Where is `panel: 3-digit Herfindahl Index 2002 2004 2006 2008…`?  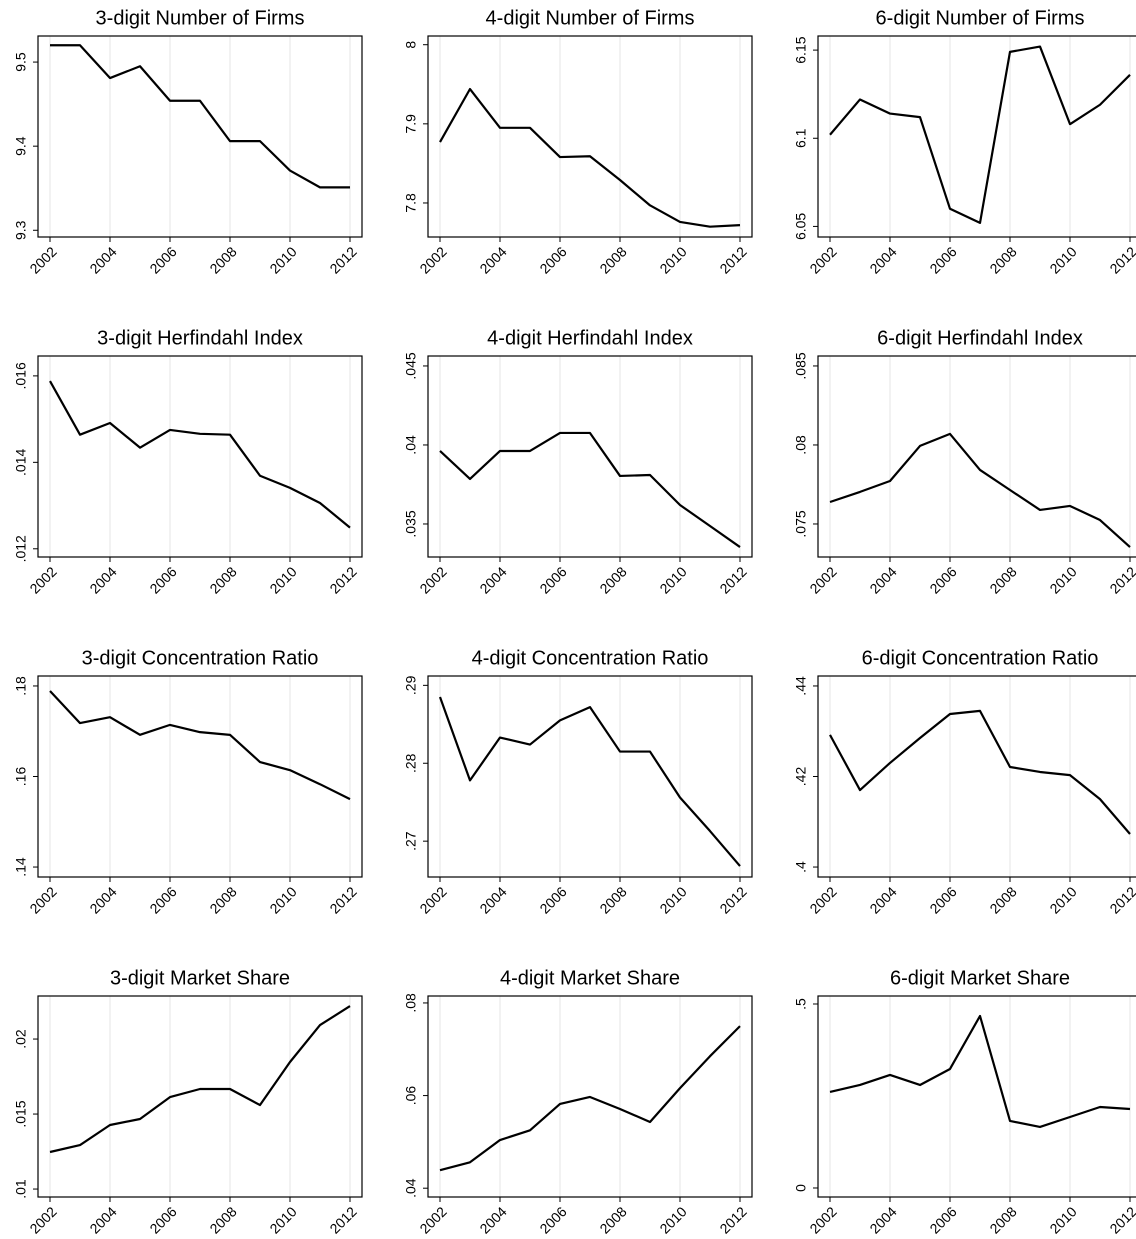 panel: 3-digit Herfindahl Index 2002 2004 2006 2008… is located at coordinates (188, 462).